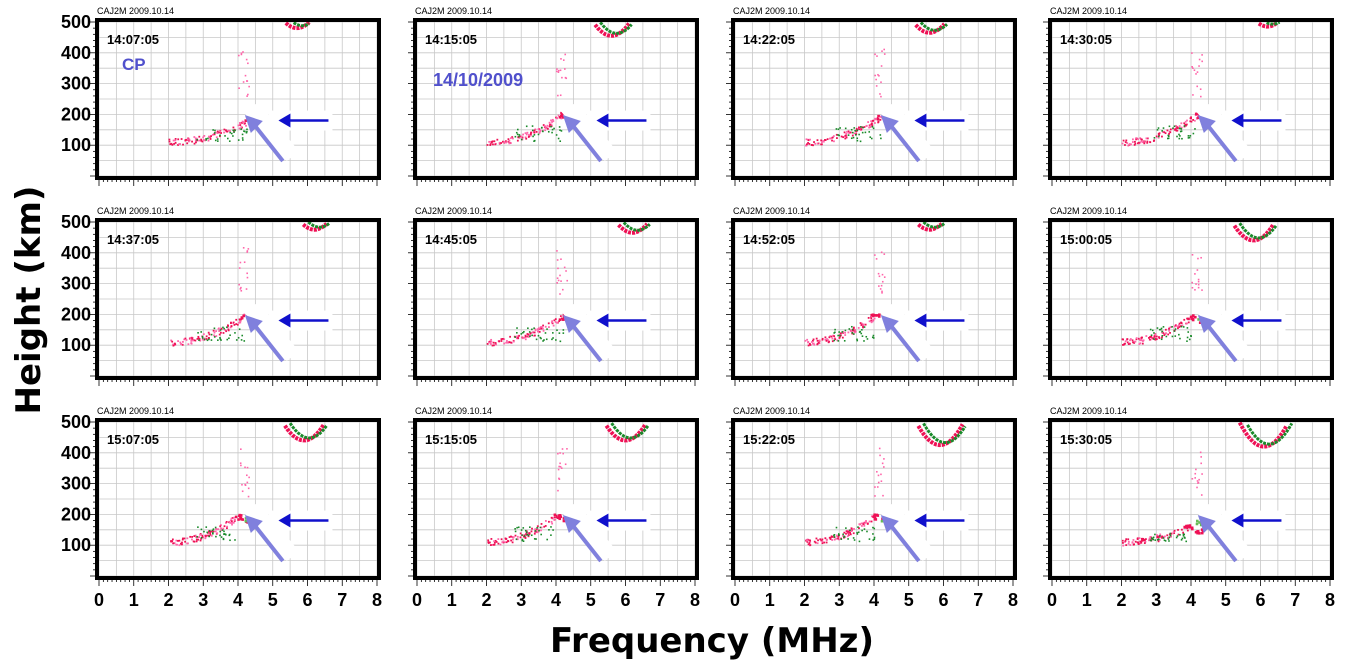  I want to click on arrow-purple, so click(586, 542).